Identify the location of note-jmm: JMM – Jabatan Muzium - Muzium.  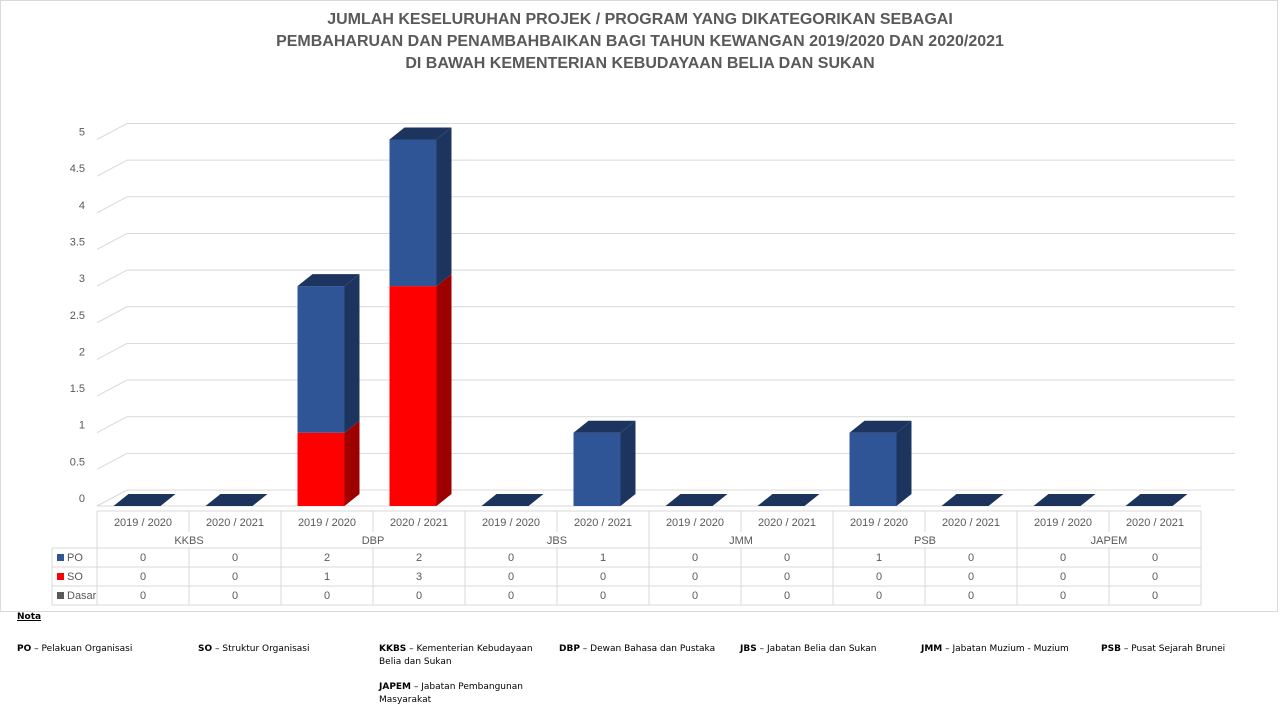
(995, 649).